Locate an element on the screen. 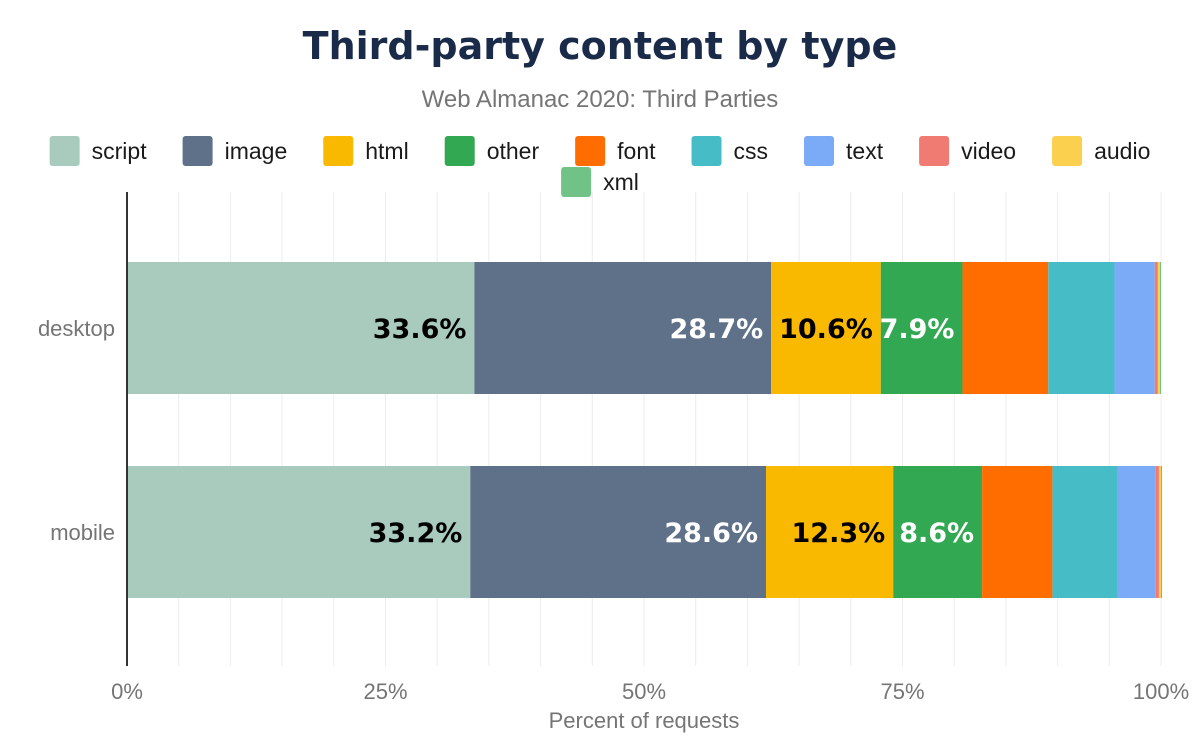  x-tick-label: 100% is located at coordinates (1161, 691).